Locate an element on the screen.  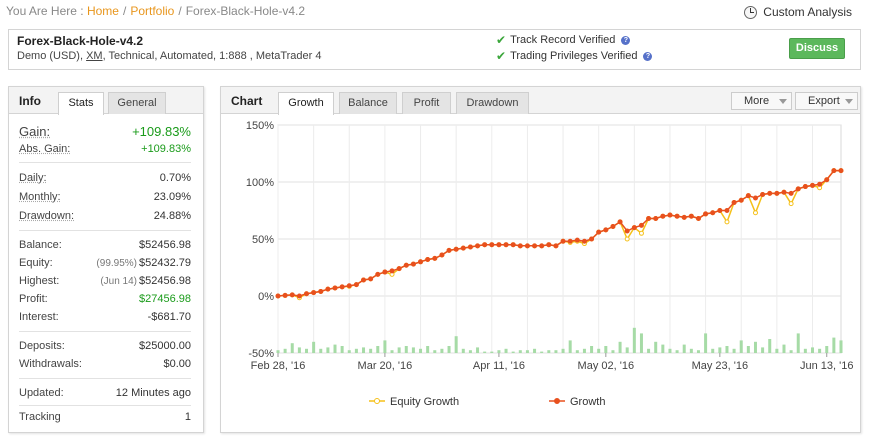
track-record-label: Track Record Verified is located at coordinates (563, 40).